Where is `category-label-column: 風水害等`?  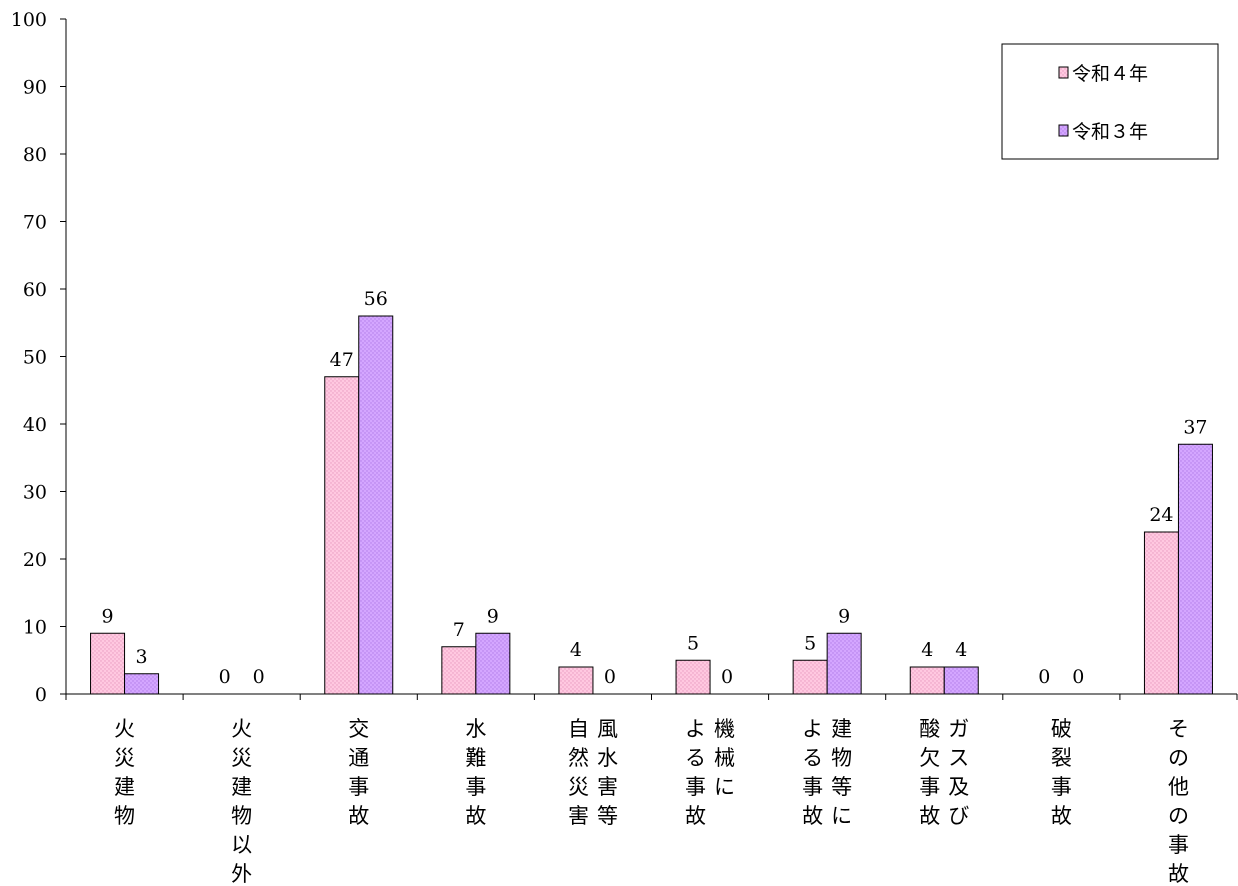 category-label-column: 風水害等 is located at coordinates (607, 772).